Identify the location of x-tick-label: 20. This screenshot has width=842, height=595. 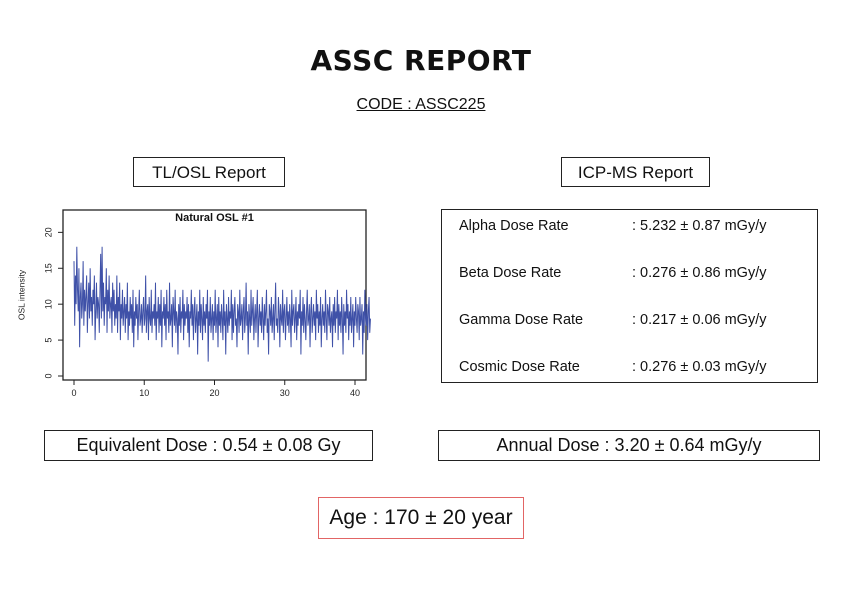
(214, 393).